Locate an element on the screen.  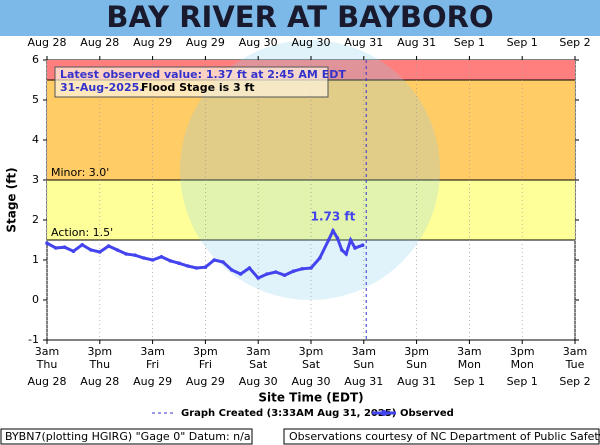
y-tick-label: 5 is located at coordinates (35, 99).